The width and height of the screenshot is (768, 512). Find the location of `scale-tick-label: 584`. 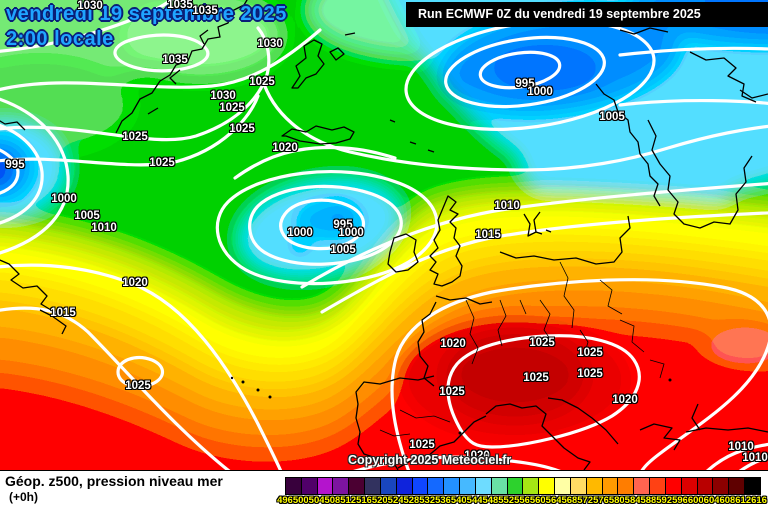

scale-tick-label: 584 is located at coordinates (632, 500).